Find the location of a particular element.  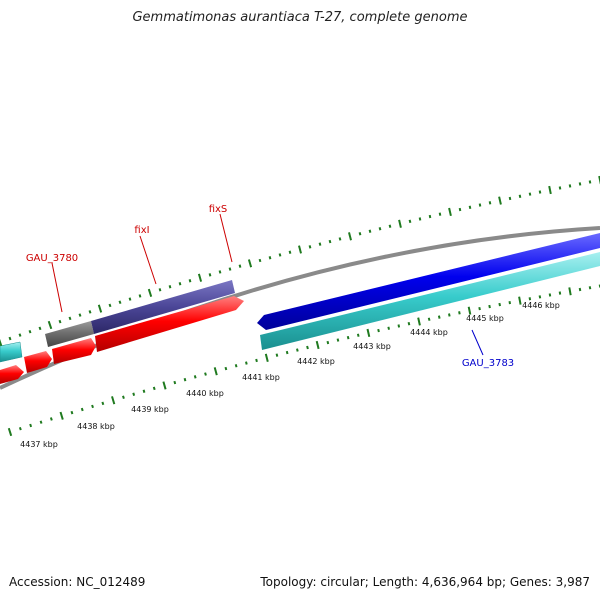

forward-strand-genes is located at coordinates (122, 332).